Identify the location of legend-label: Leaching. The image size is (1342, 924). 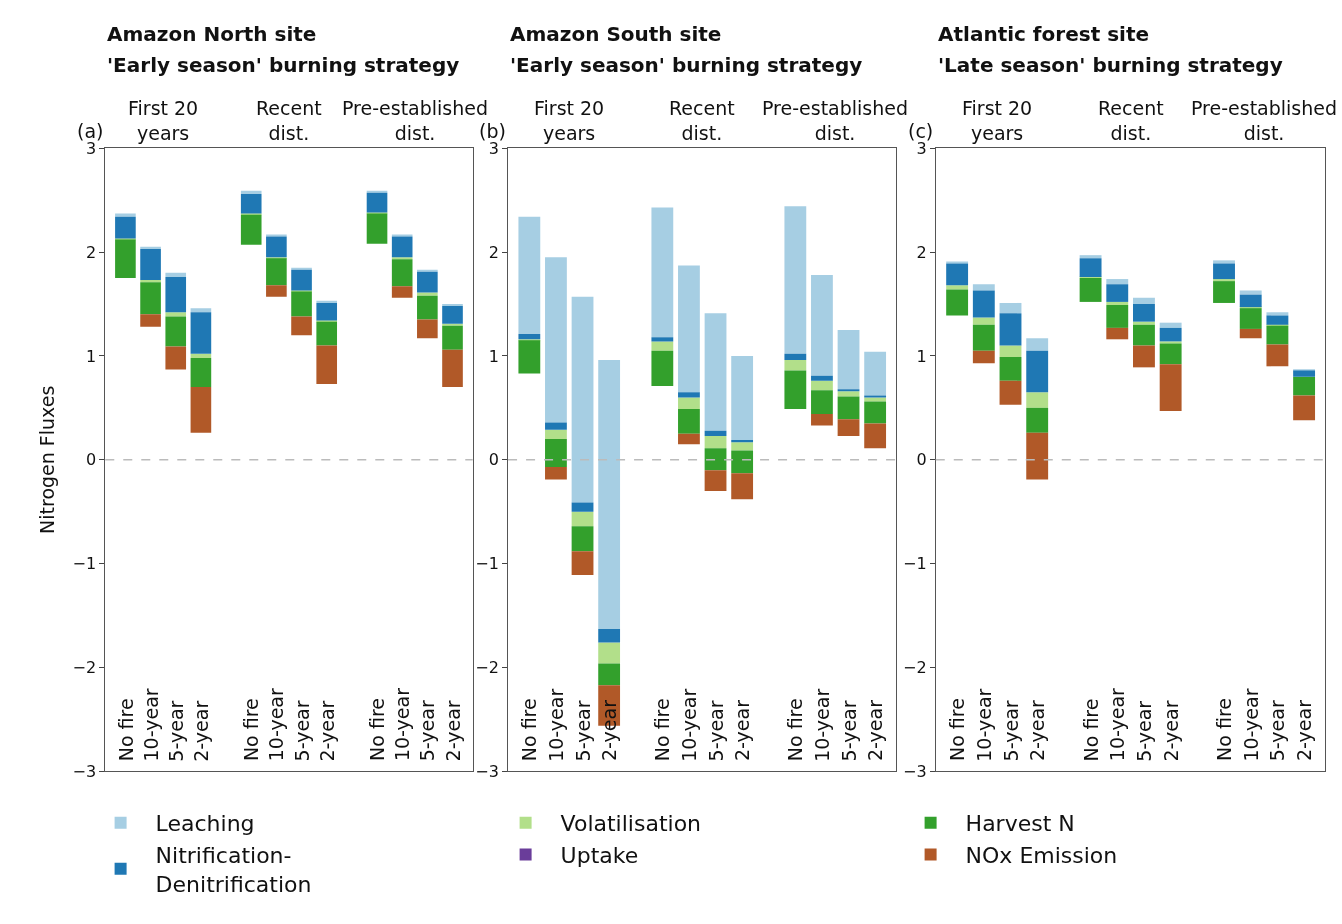
(205, 824).